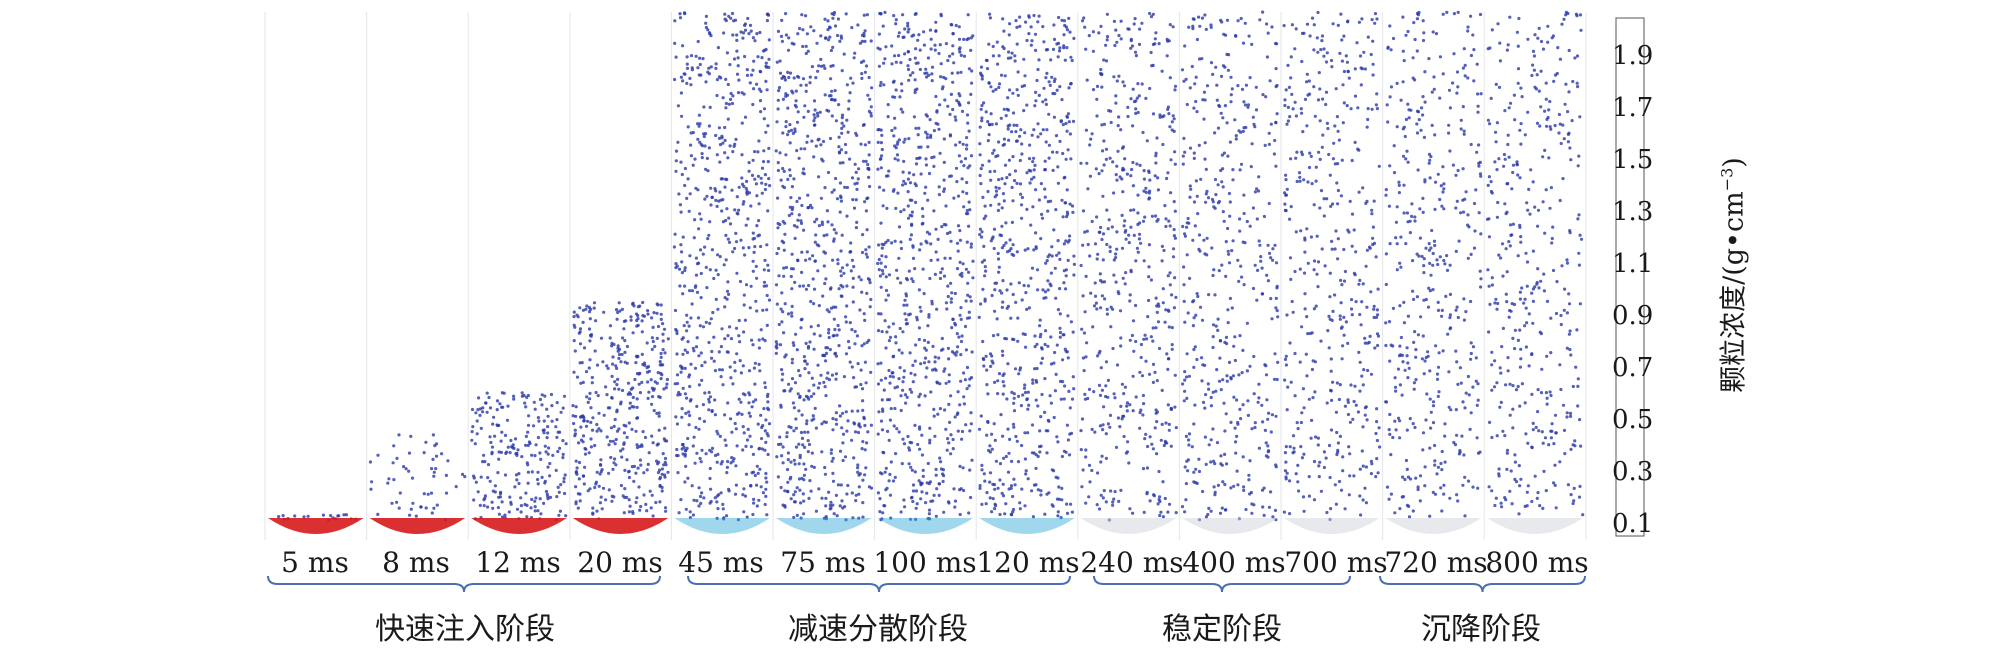 The height and width of the screenshot is (648, 2008). I want to click on time-label: 100 ms, so click(924, 562).